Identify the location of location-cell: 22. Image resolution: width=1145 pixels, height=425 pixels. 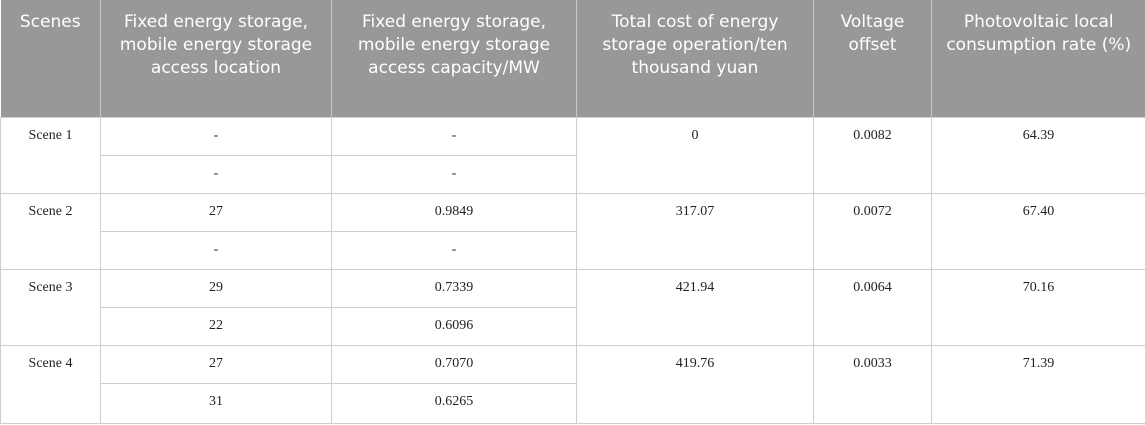
(216, 326).